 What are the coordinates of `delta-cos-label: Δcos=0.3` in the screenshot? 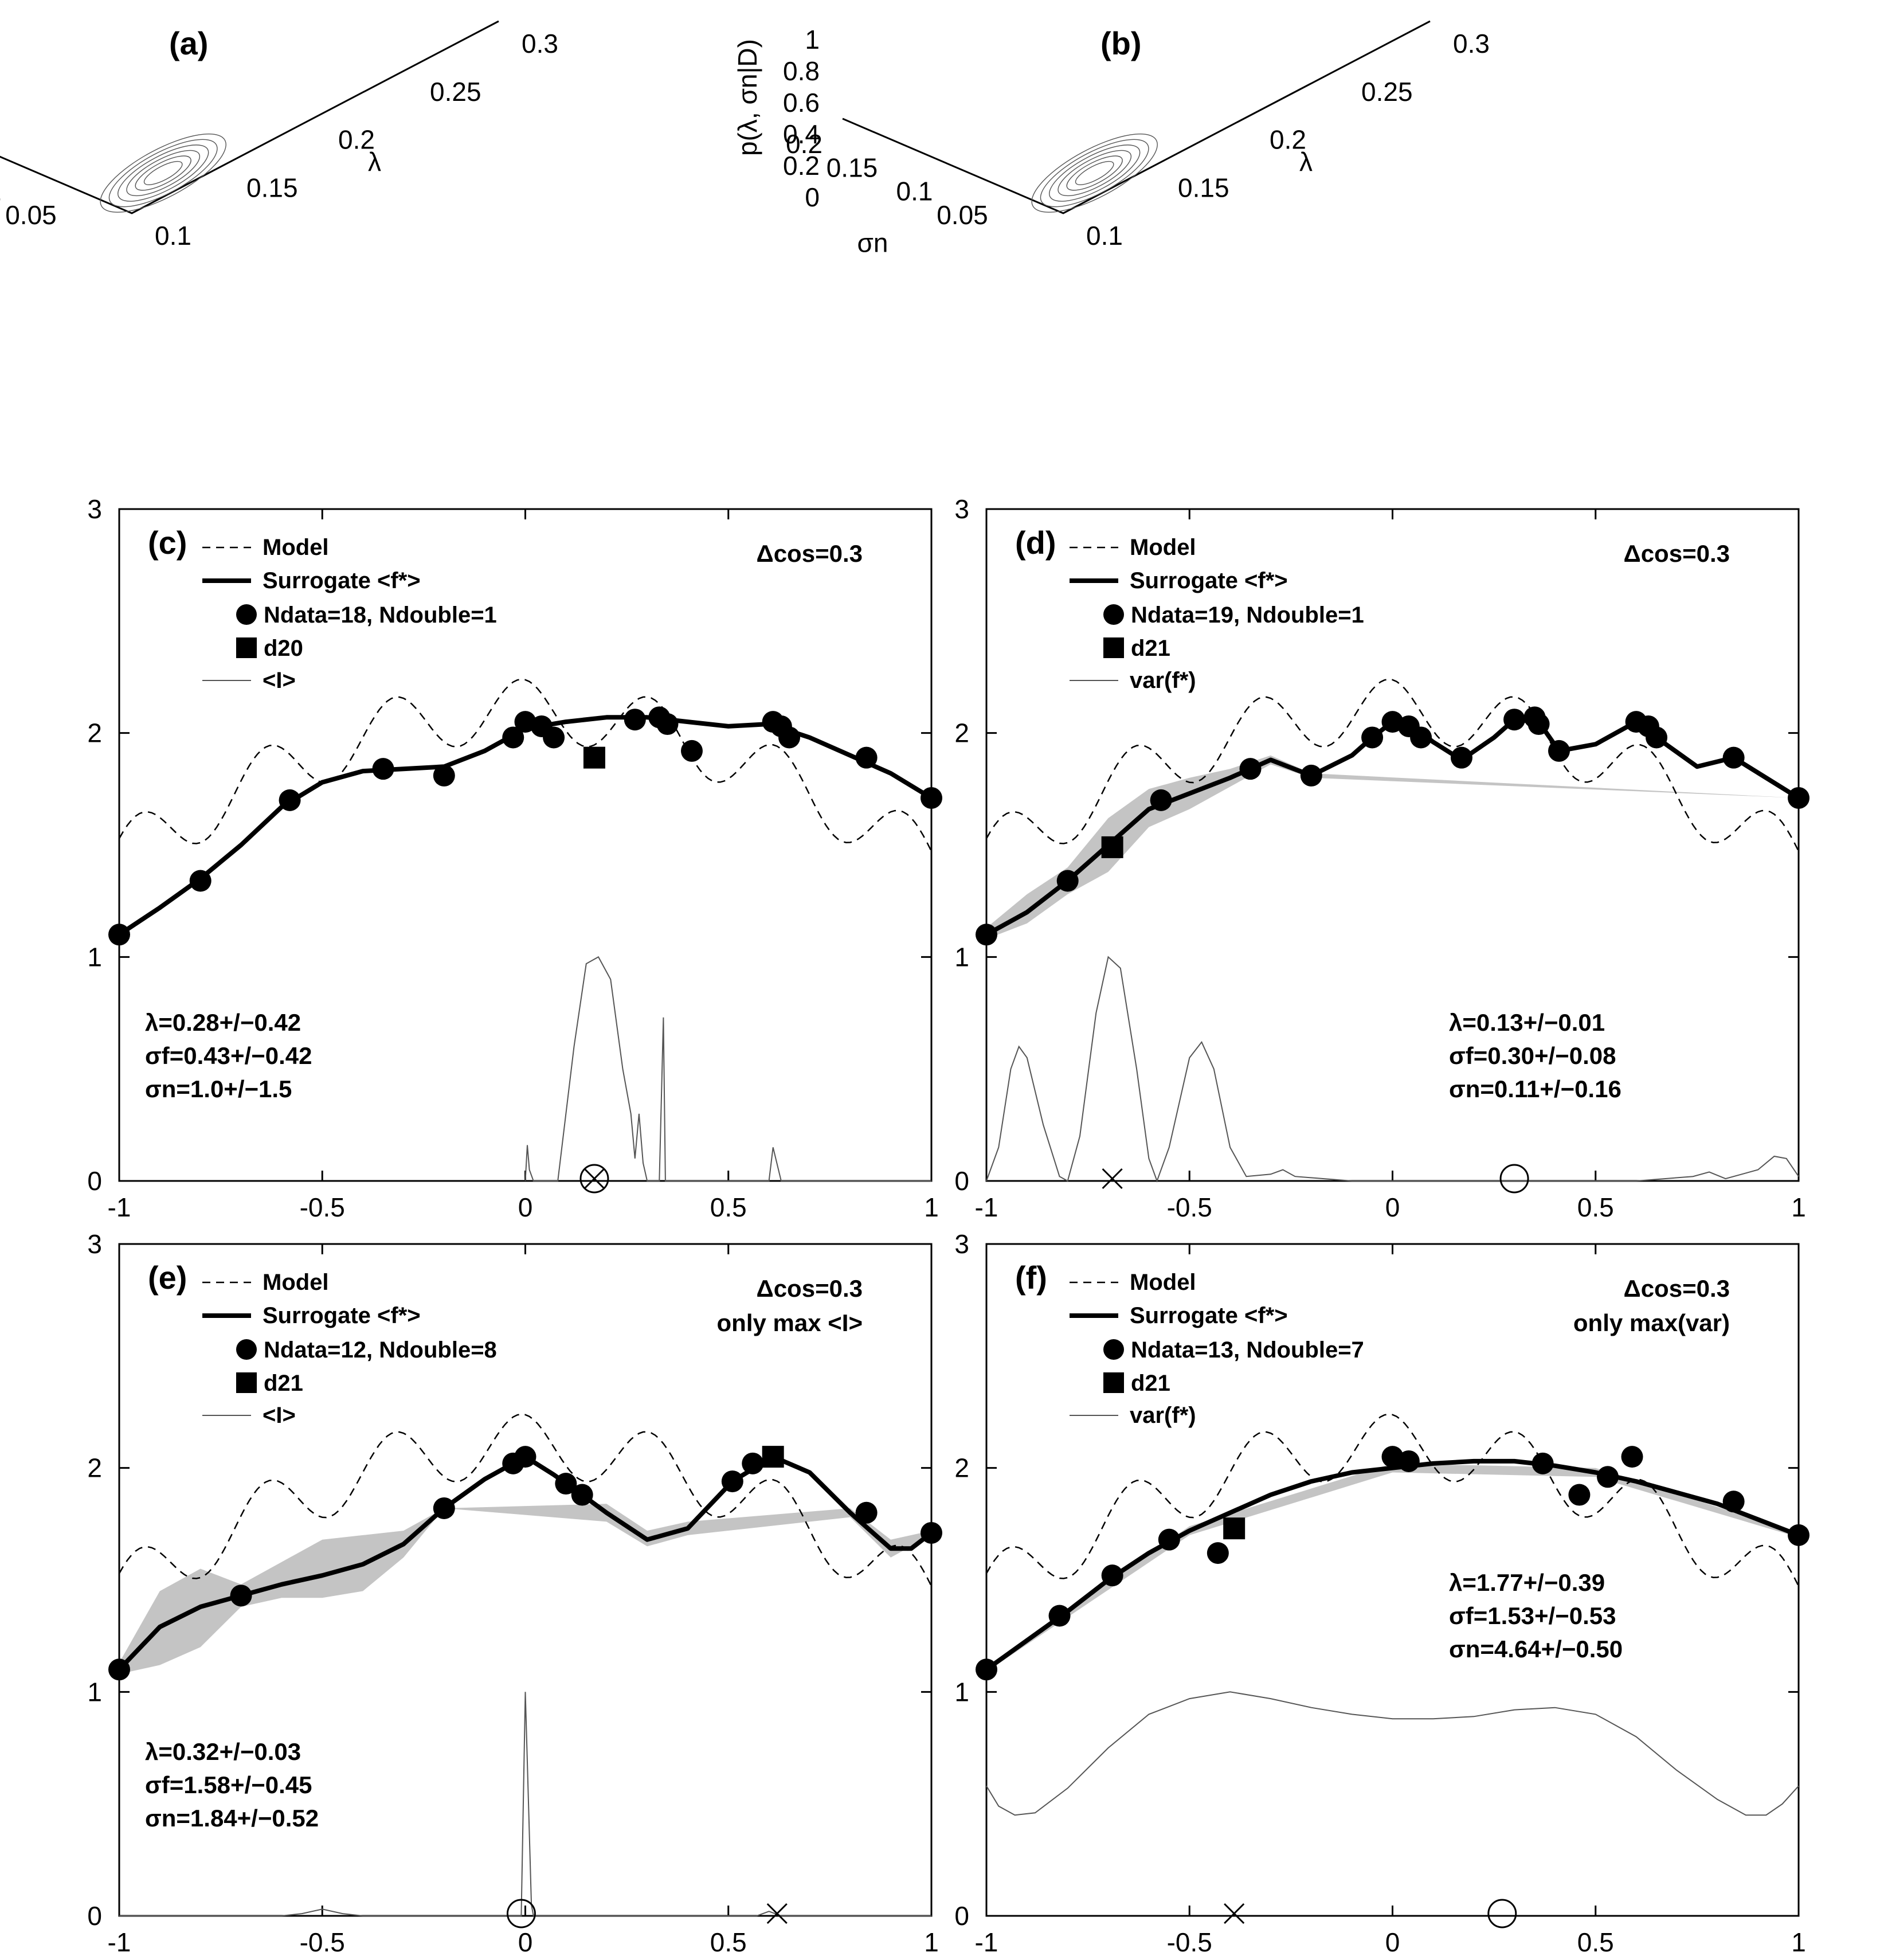 It's located at (810, 553).